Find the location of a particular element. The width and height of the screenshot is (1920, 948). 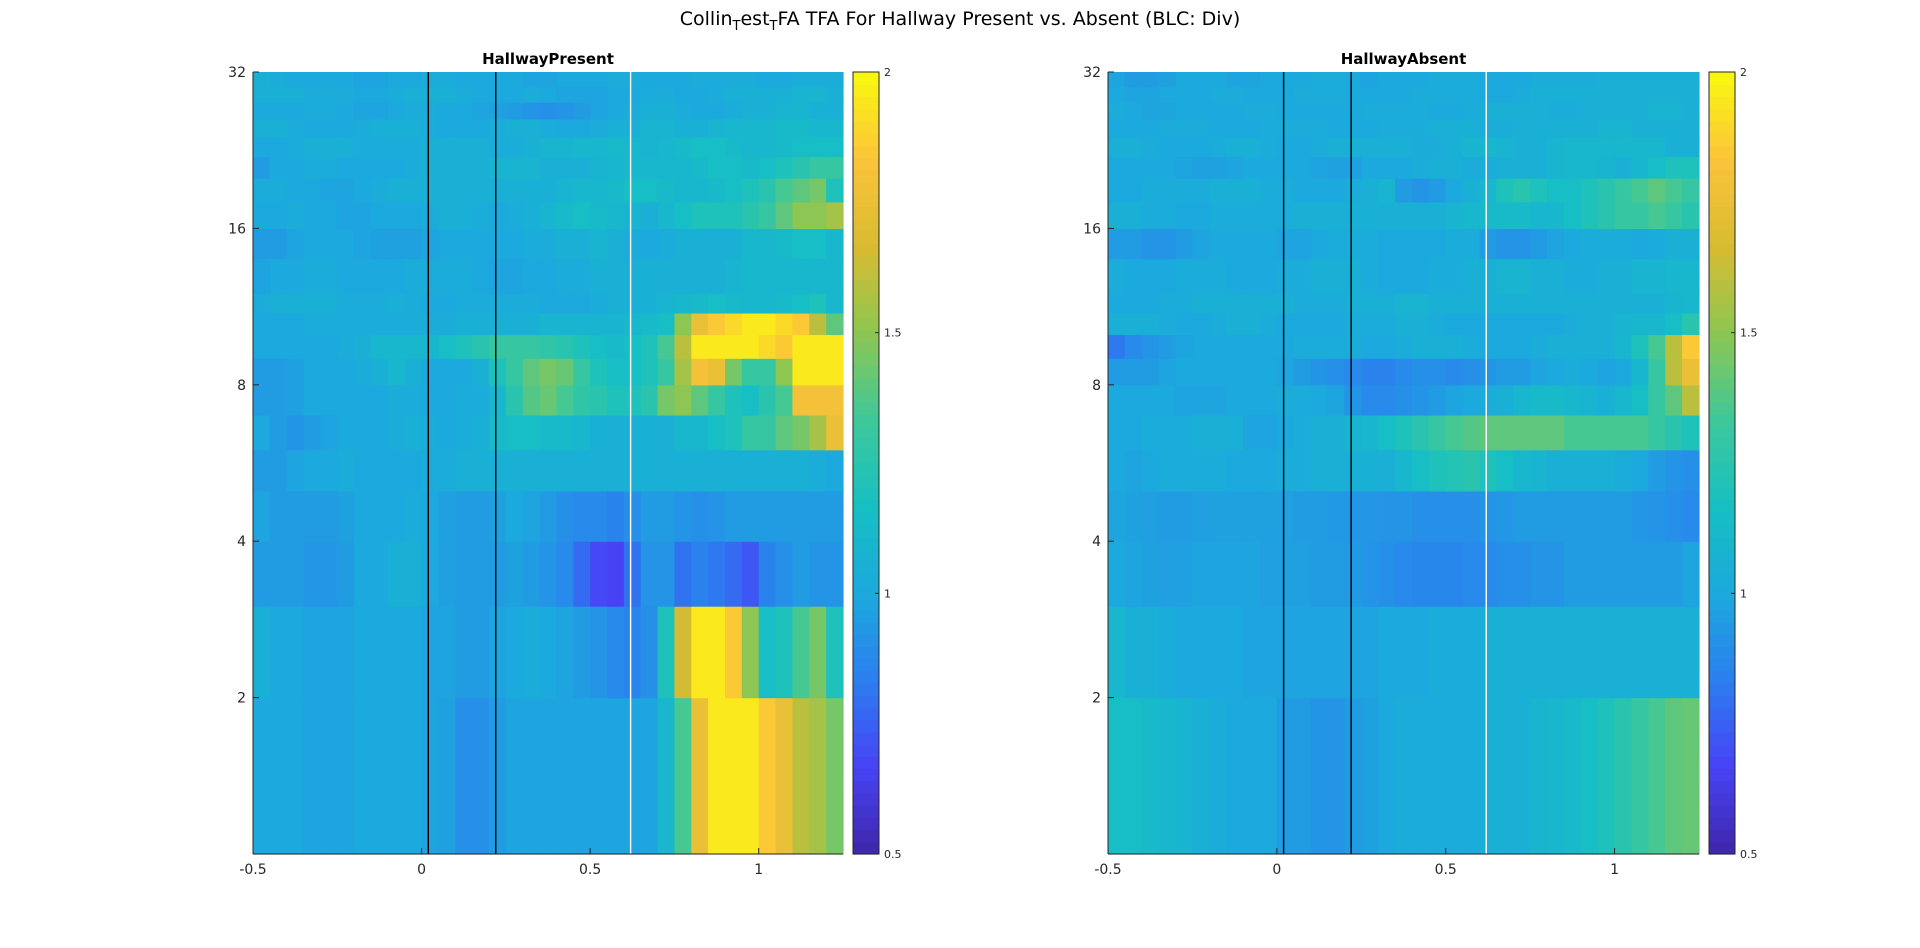

colorbar-frame is located at coordinates (866, 463).